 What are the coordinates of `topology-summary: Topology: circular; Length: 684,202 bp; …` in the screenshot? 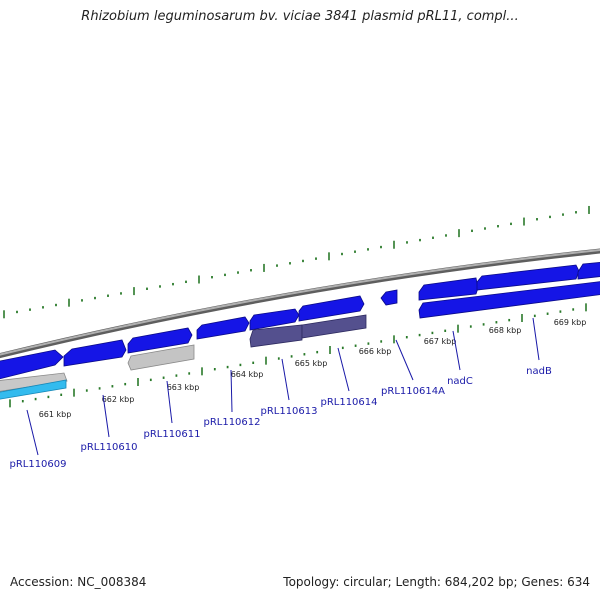 It's located at (436, 582).